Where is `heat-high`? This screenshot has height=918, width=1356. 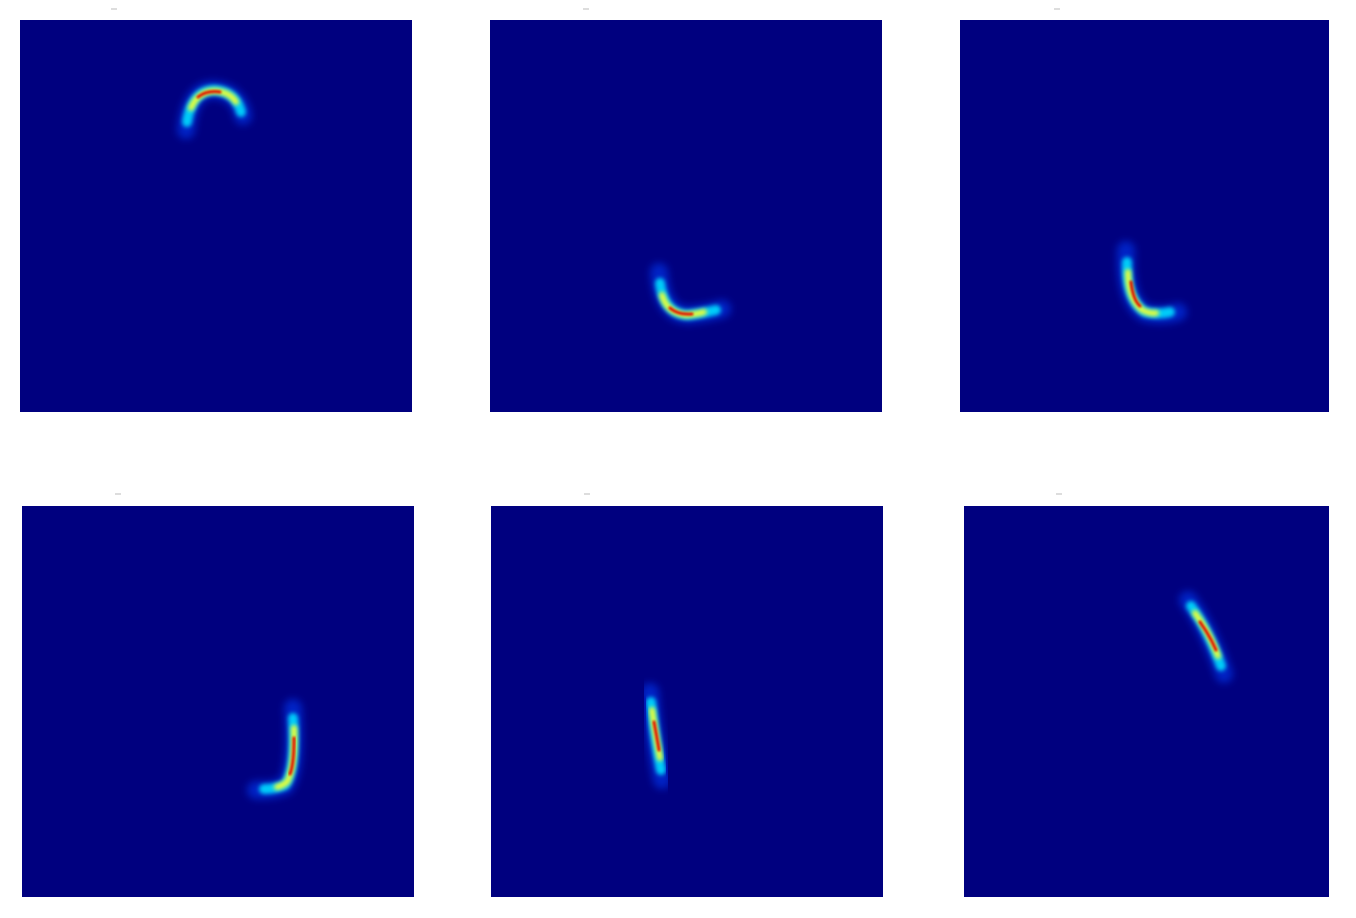
heat-high is located at coordinates (1142, 293).